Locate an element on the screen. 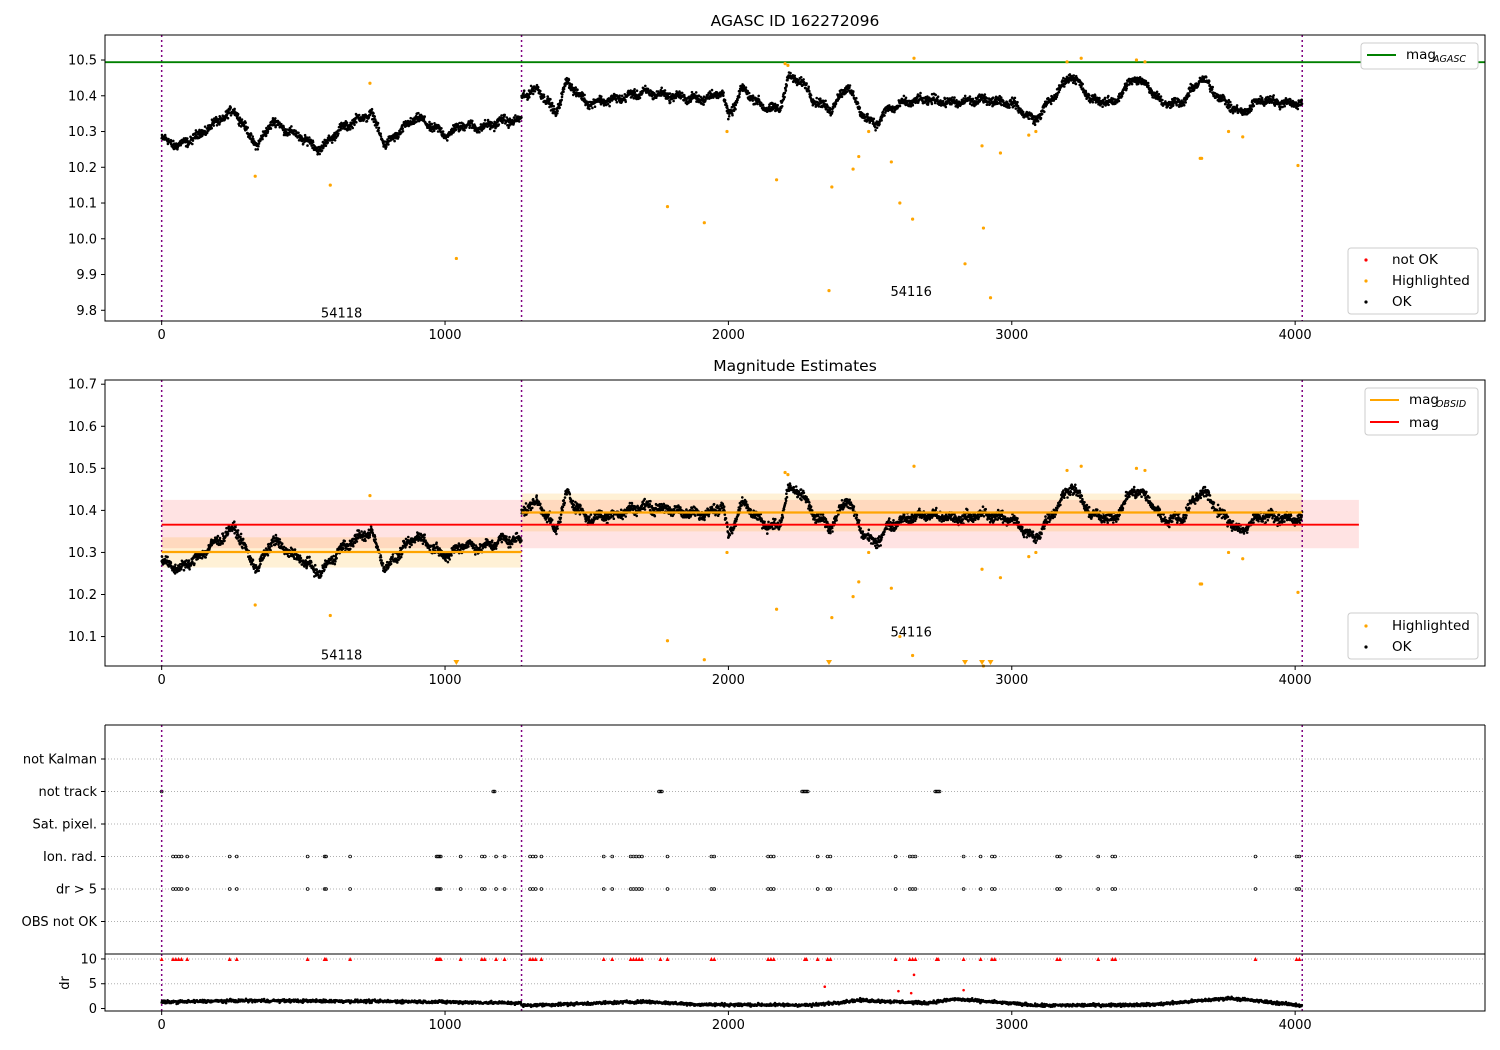 This screenshot has width=1500, height=1050. ok-legend-marker is located at coordinates (1366, 302).